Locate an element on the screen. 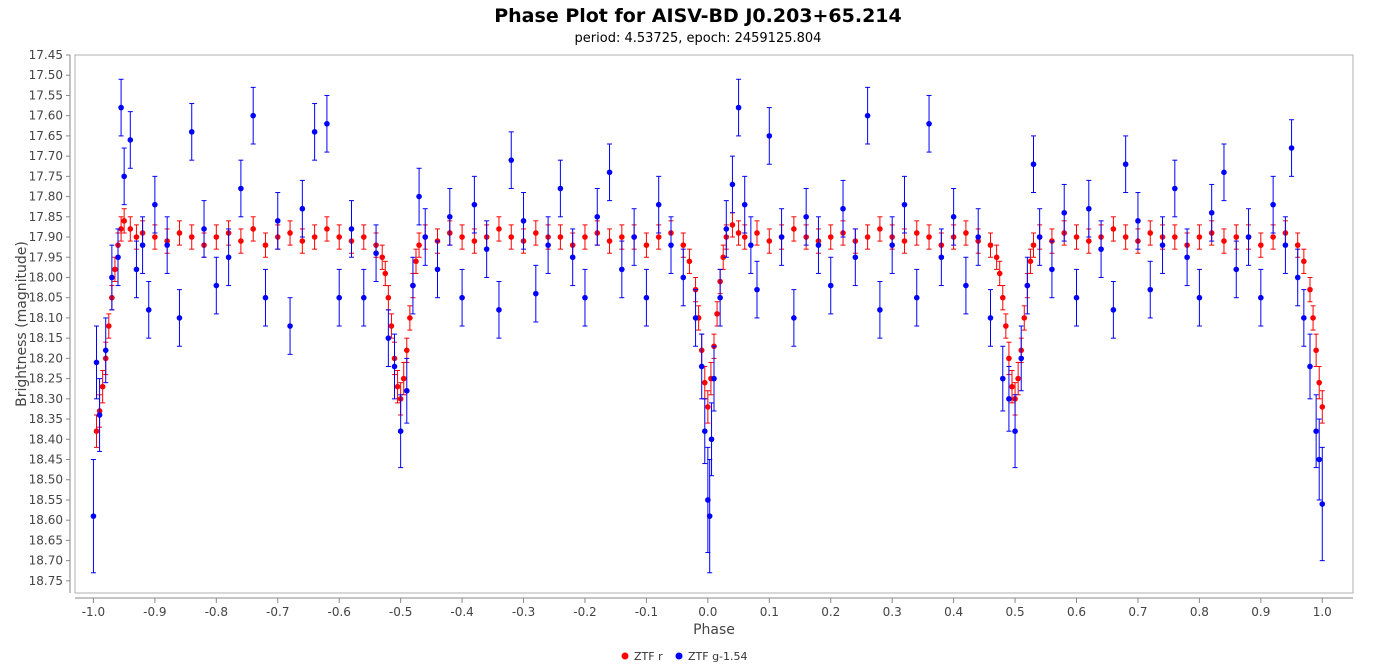 Image resolution: width=1397 pixels, height=667 pixels. x-tick-label: 0.0 is located at coordinates (707, 612).